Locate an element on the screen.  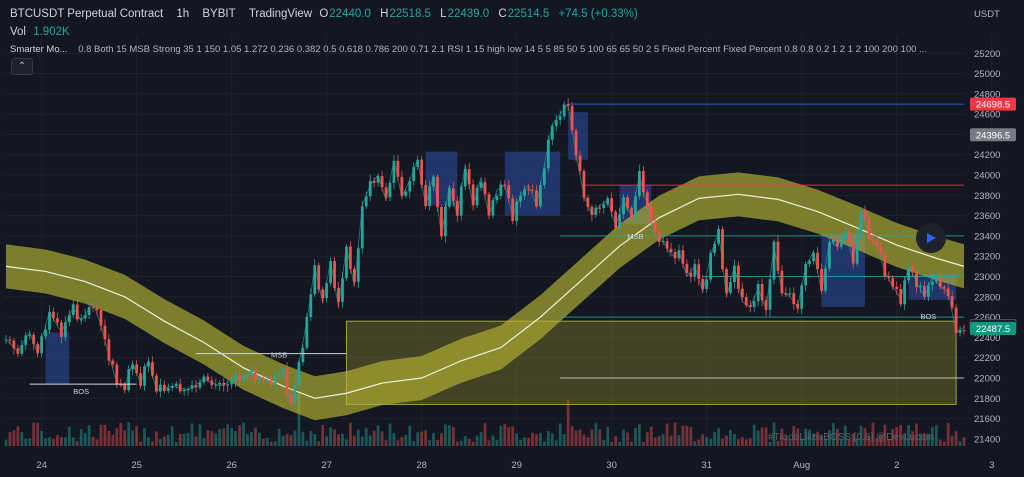
y-tick-label: 21800 is located at coordinates (987, 399).